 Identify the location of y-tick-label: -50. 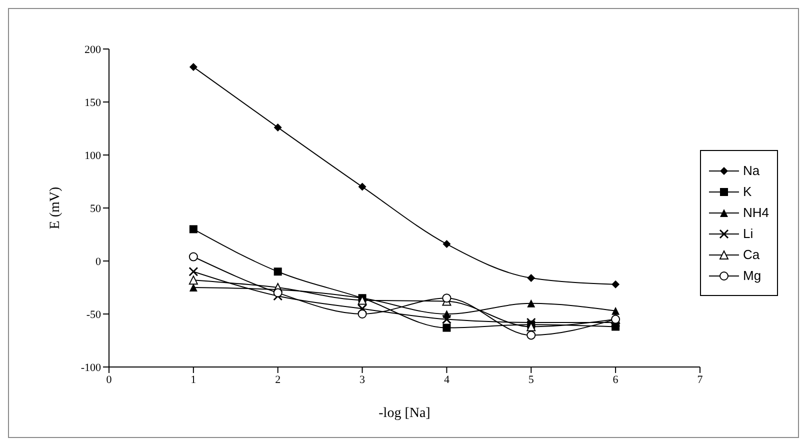
(94, 314).